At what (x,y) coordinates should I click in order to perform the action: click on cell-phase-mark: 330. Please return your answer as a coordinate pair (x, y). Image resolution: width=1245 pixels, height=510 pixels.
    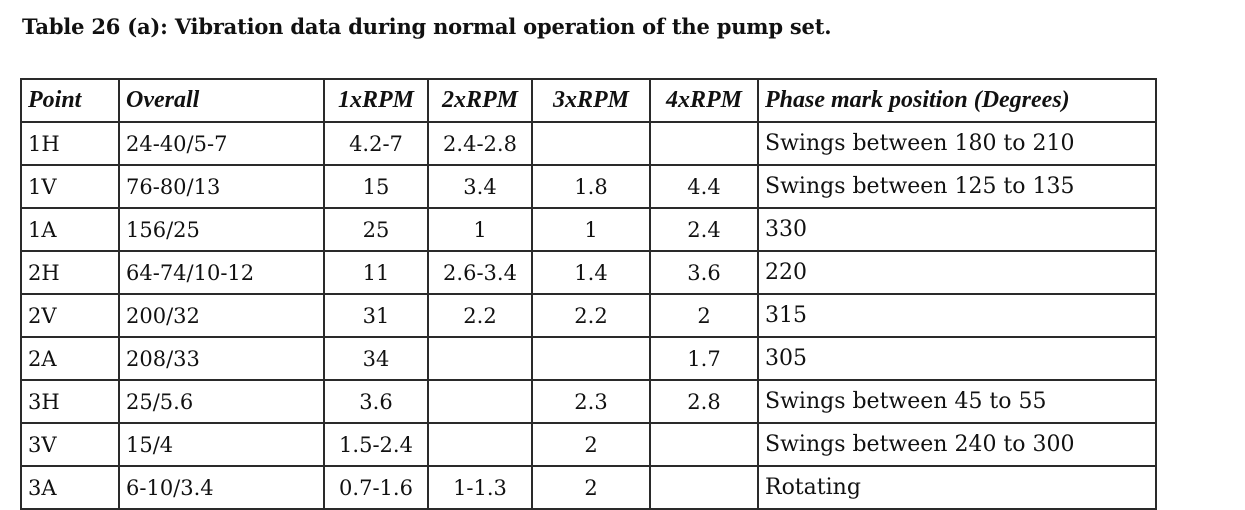
    Looking at the image, I should click on (957, 229).